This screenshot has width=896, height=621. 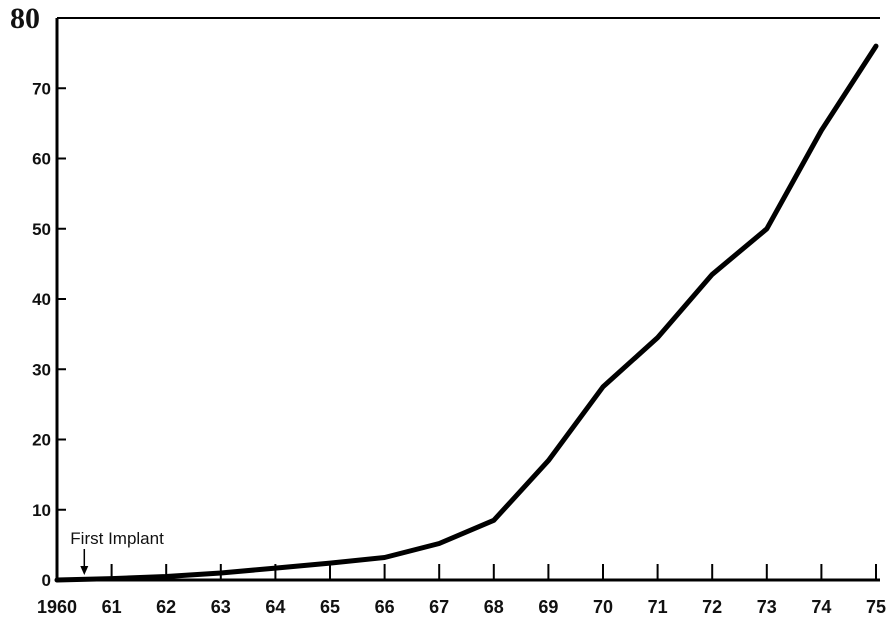 What do you see at coordinates (166, 607) in the screenshot?
I see `x-tick-label: 62` at bounding box center [166, 607].